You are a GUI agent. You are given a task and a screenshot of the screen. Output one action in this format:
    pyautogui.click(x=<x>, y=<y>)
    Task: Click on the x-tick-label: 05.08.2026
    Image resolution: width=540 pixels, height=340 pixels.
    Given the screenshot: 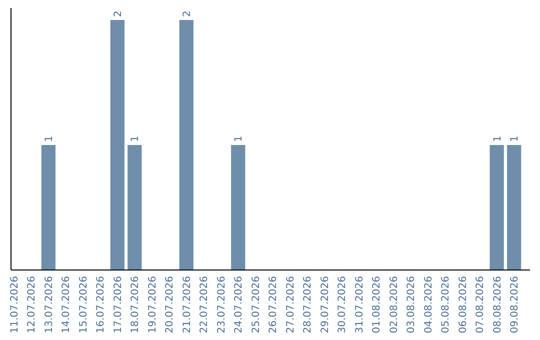 What is the action you would take?
    pyautogui.click(x=446, y=305)
    